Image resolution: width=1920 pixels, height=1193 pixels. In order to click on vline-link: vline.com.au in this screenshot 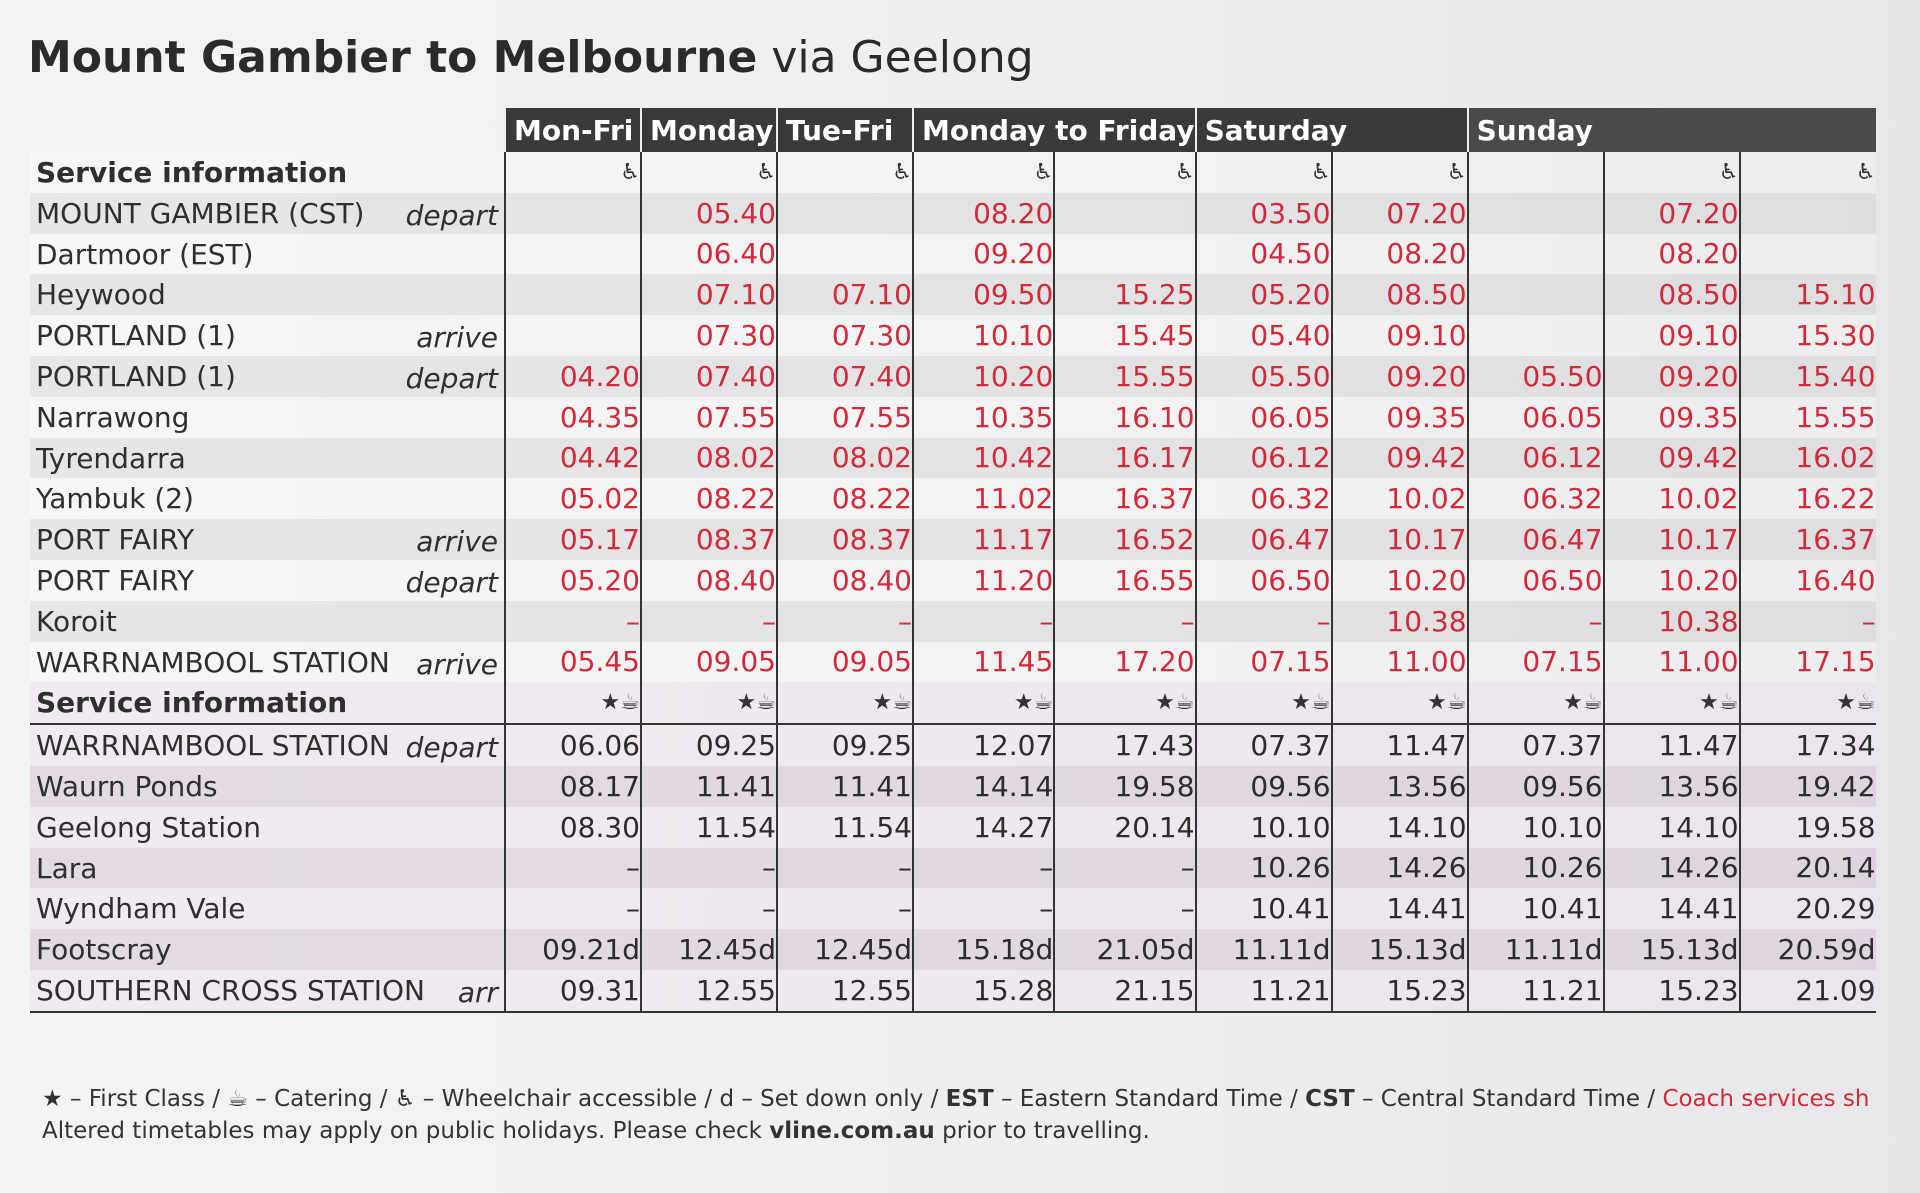, I will do `click(852, 1131)`.